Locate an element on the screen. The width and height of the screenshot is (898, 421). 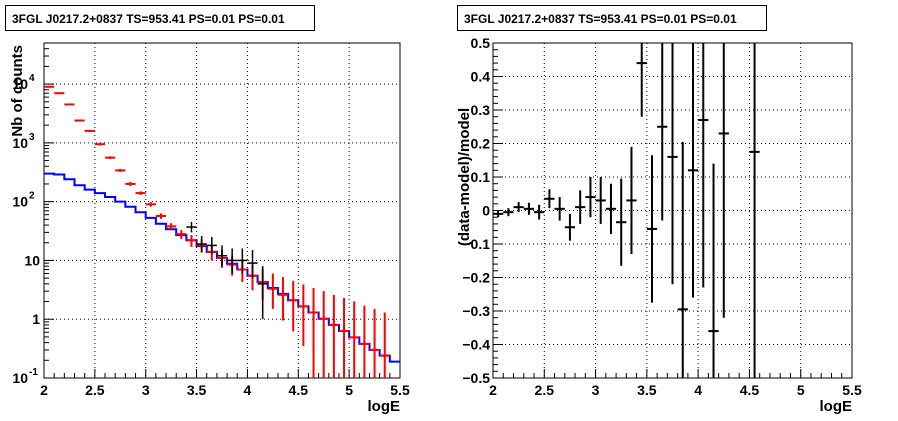
y-tick-label: −0.3 is located at coordinates (476, 311).